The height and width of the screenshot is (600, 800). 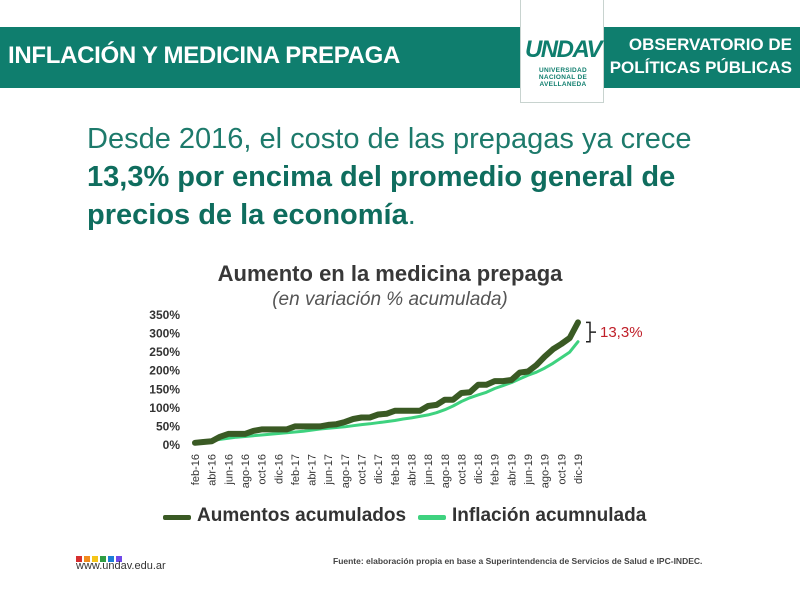 I want to click on chart-subtitle: (en variación % acumulada), so click(x=390, y=299).